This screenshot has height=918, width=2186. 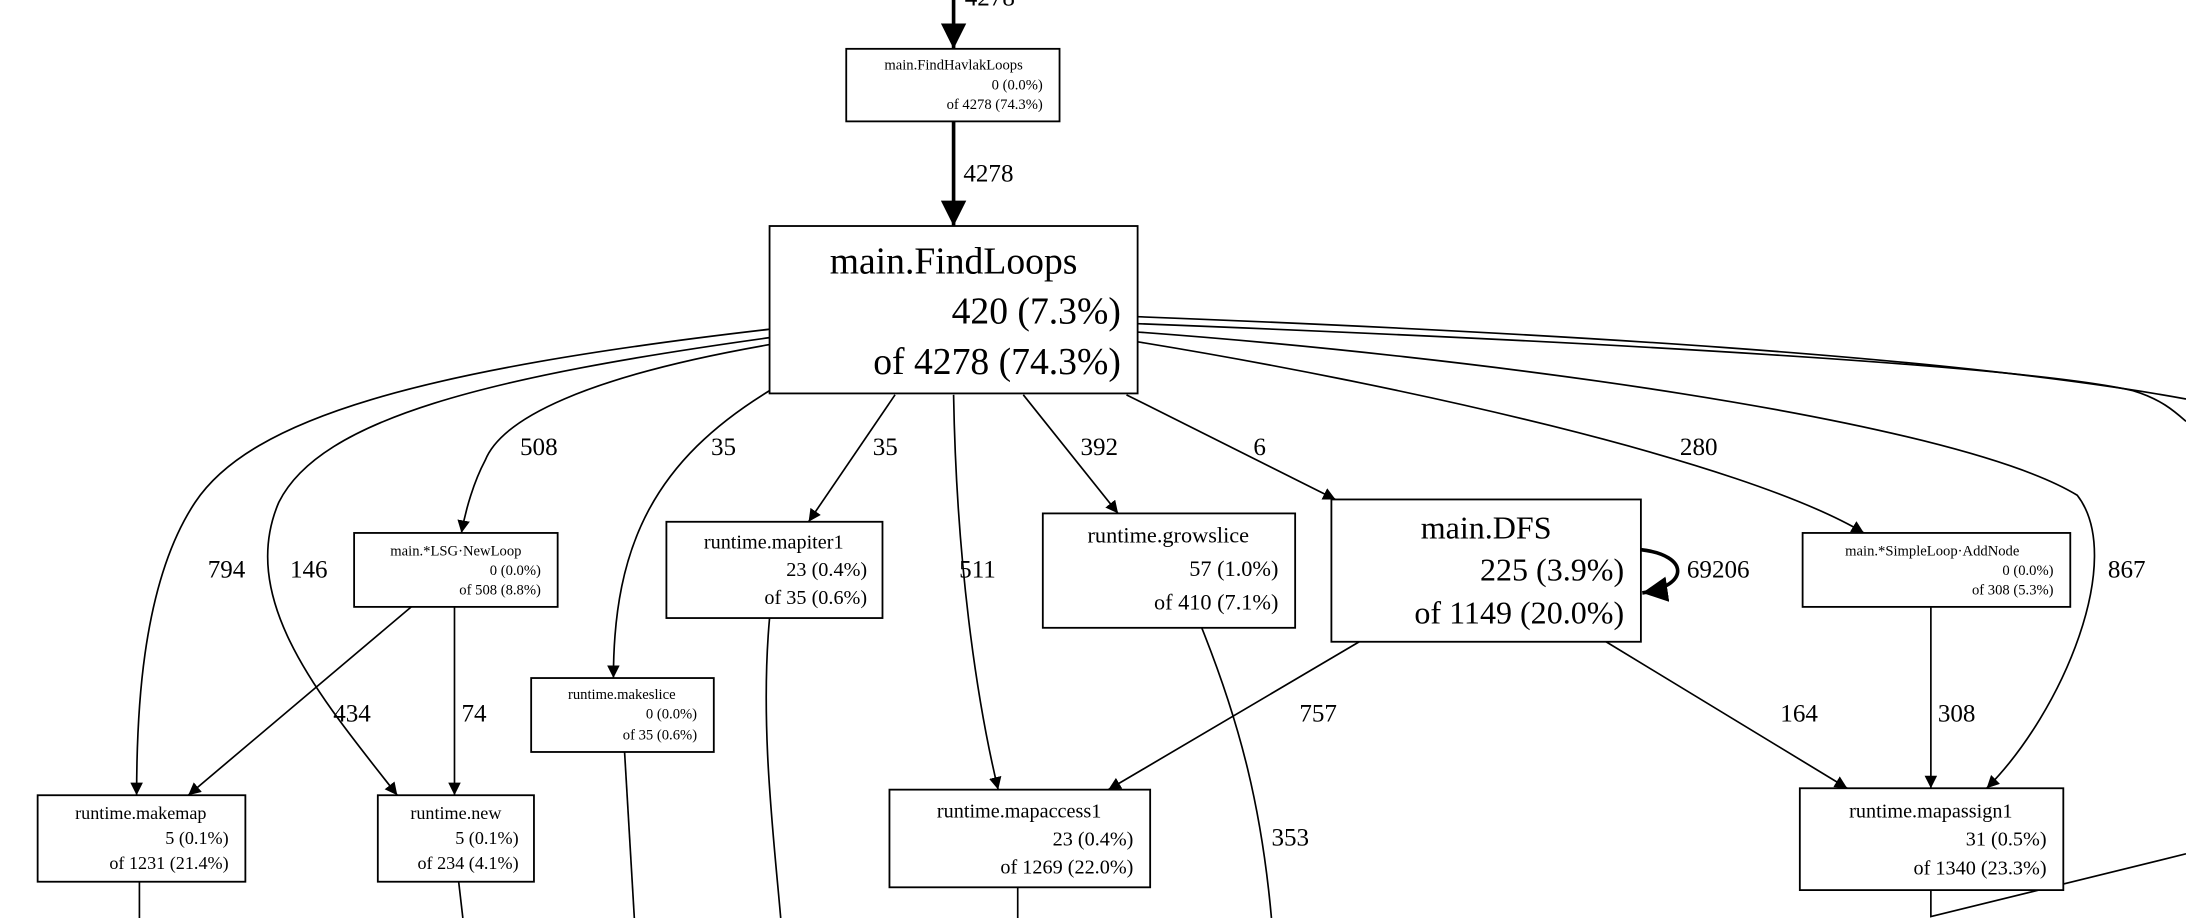 I want to click on edge-label: 69206, so click(x=1718, y=570).